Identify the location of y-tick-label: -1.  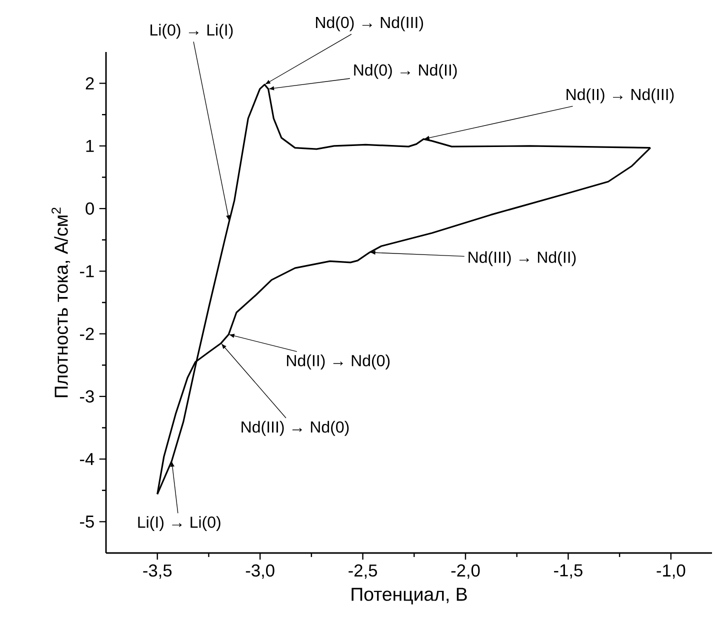
(87, 271).